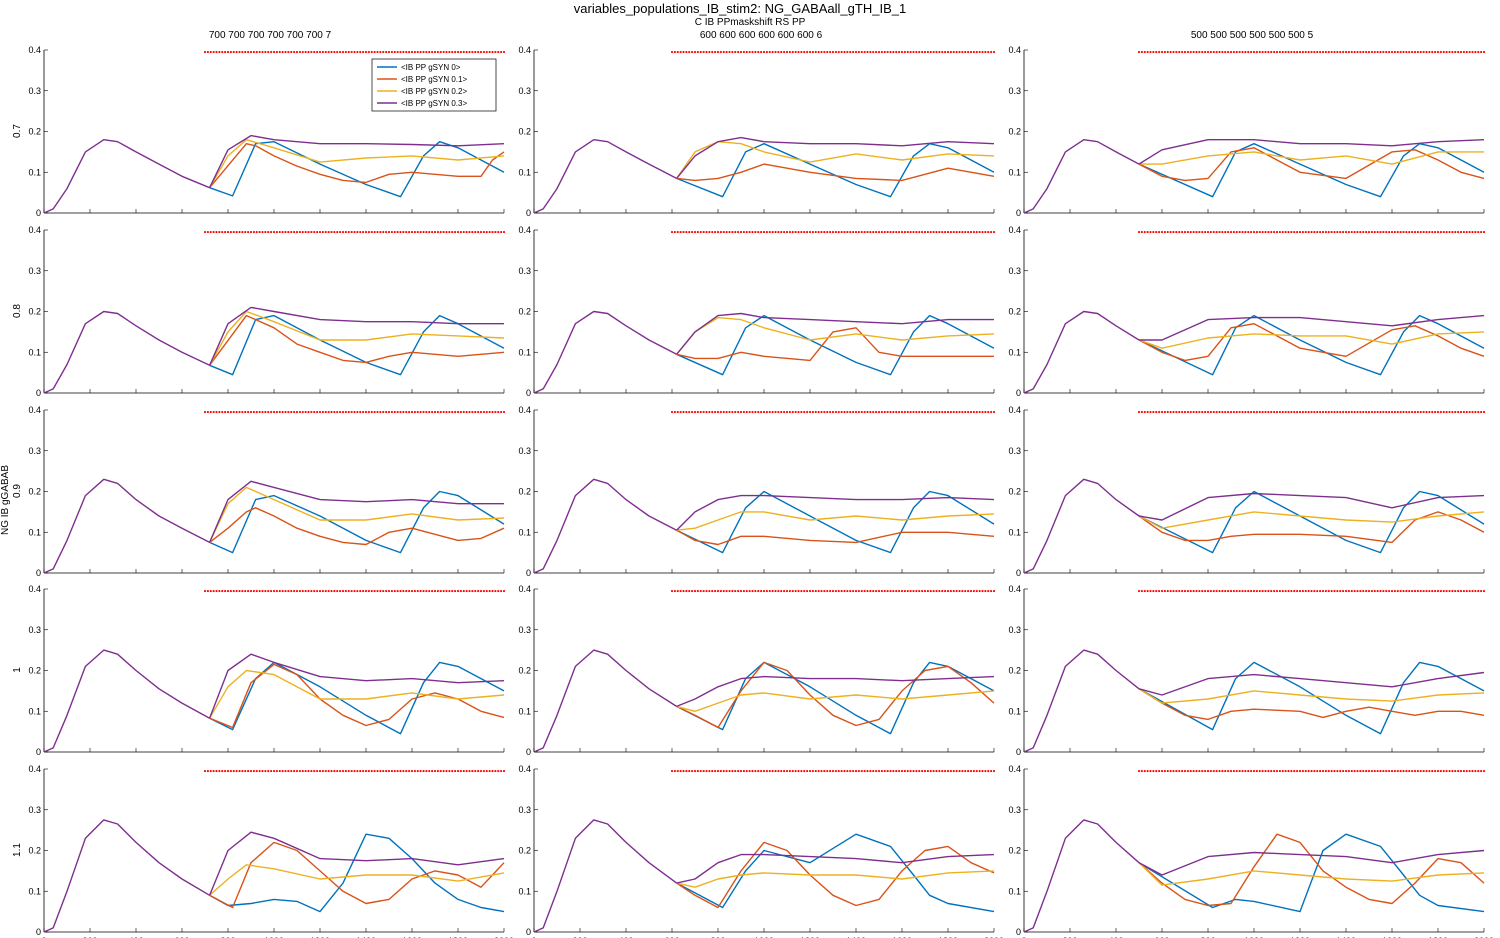  Describe the element at coordinates (17, 670) in the screenshot. I see `row-label-4: 1` at that location.